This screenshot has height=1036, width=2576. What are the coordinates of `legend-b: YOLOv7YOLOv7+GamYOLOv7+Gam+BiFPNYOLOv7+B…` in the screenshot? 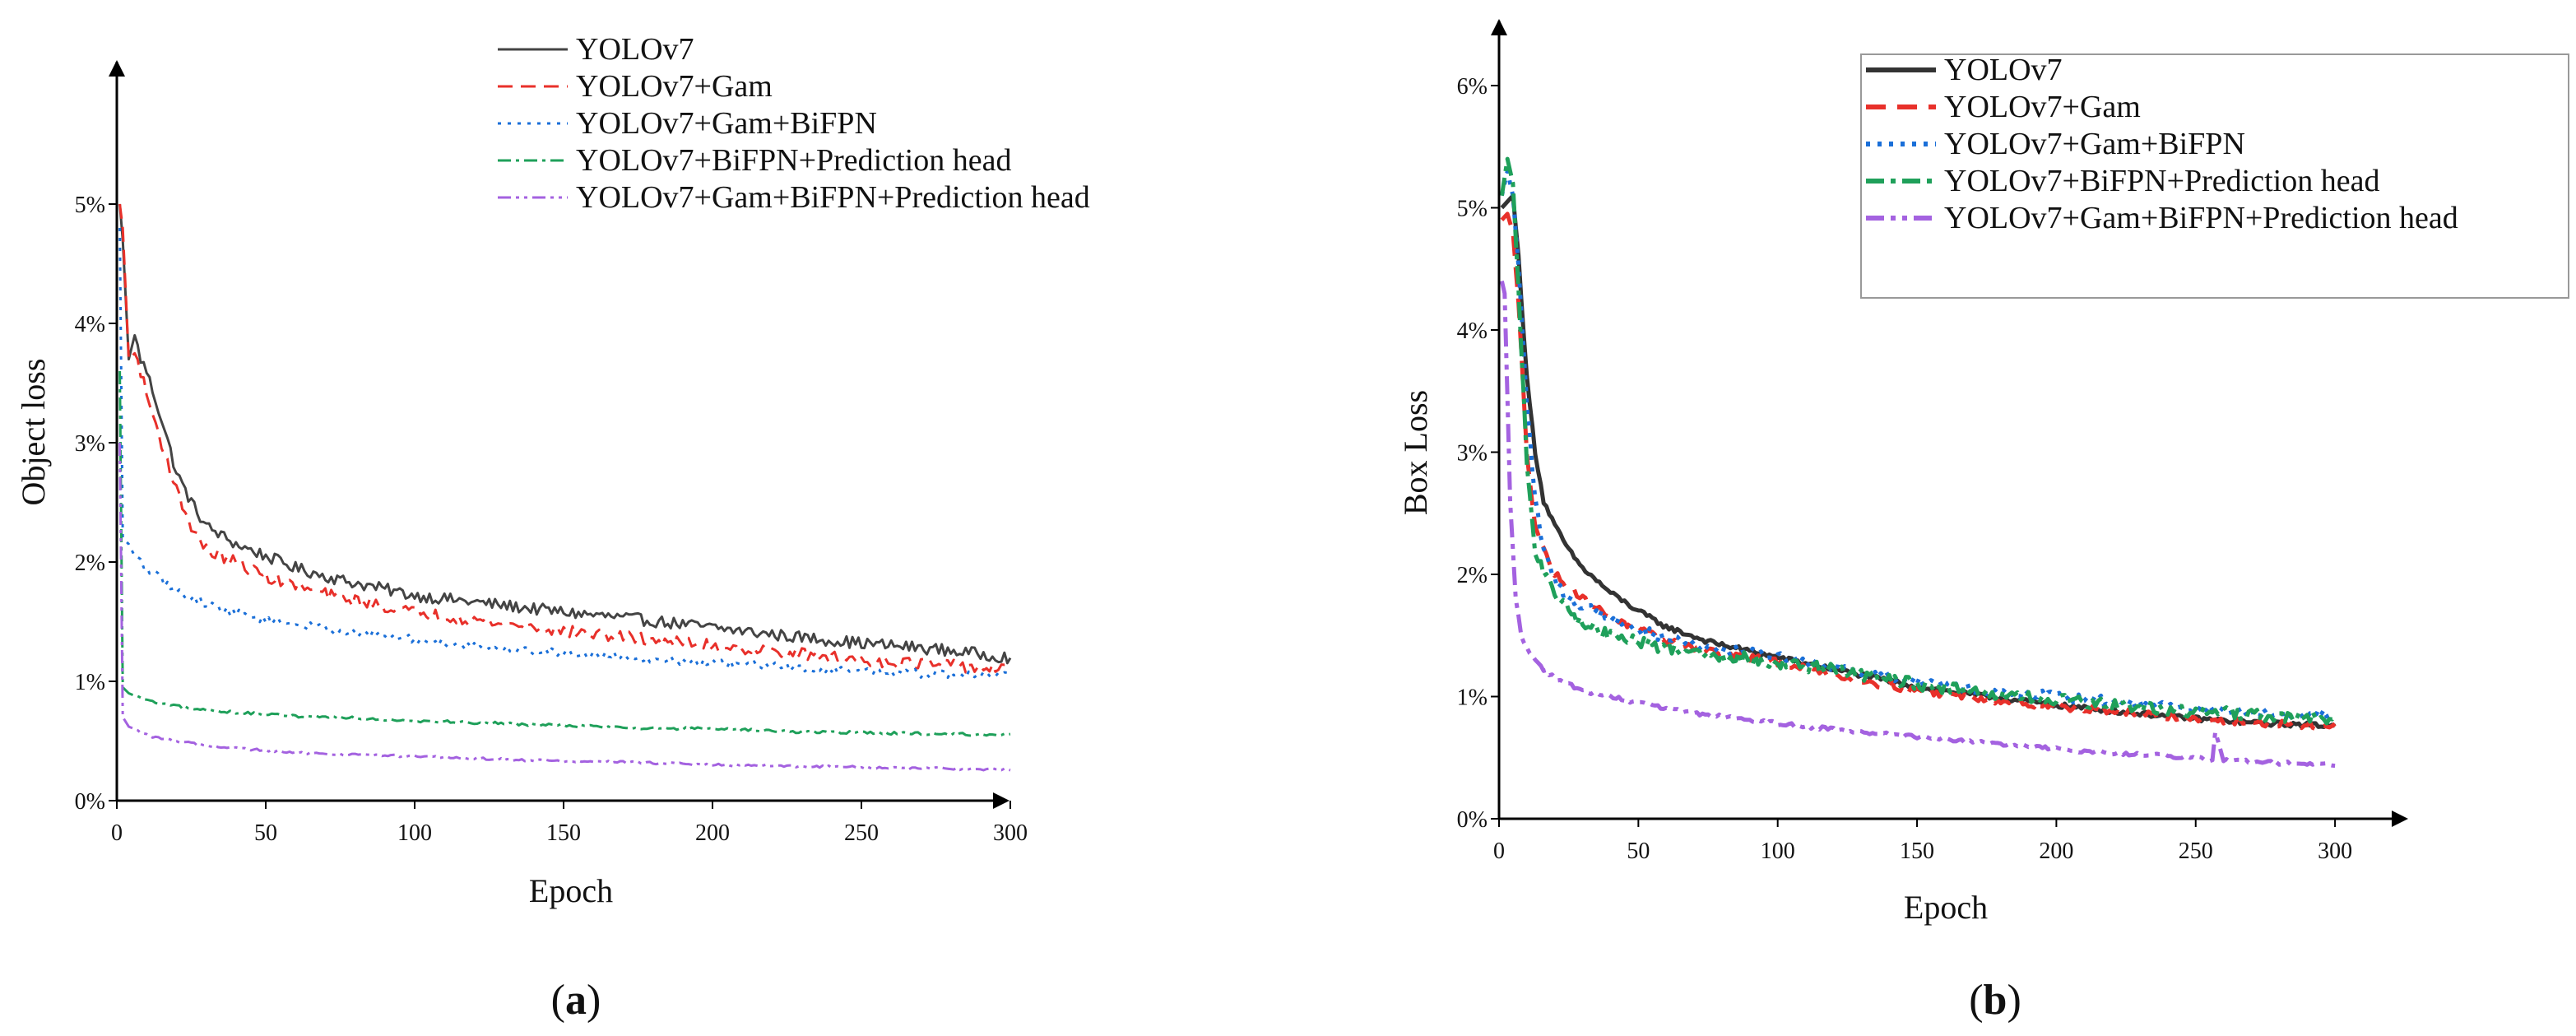 It's located at (2214, 176).